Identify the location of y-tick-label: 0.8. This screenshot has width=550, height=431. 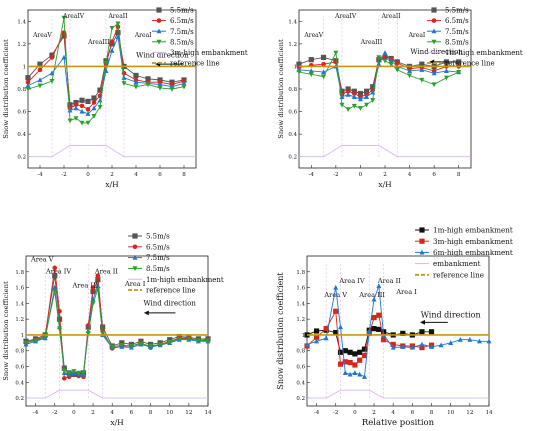
(300, 352).